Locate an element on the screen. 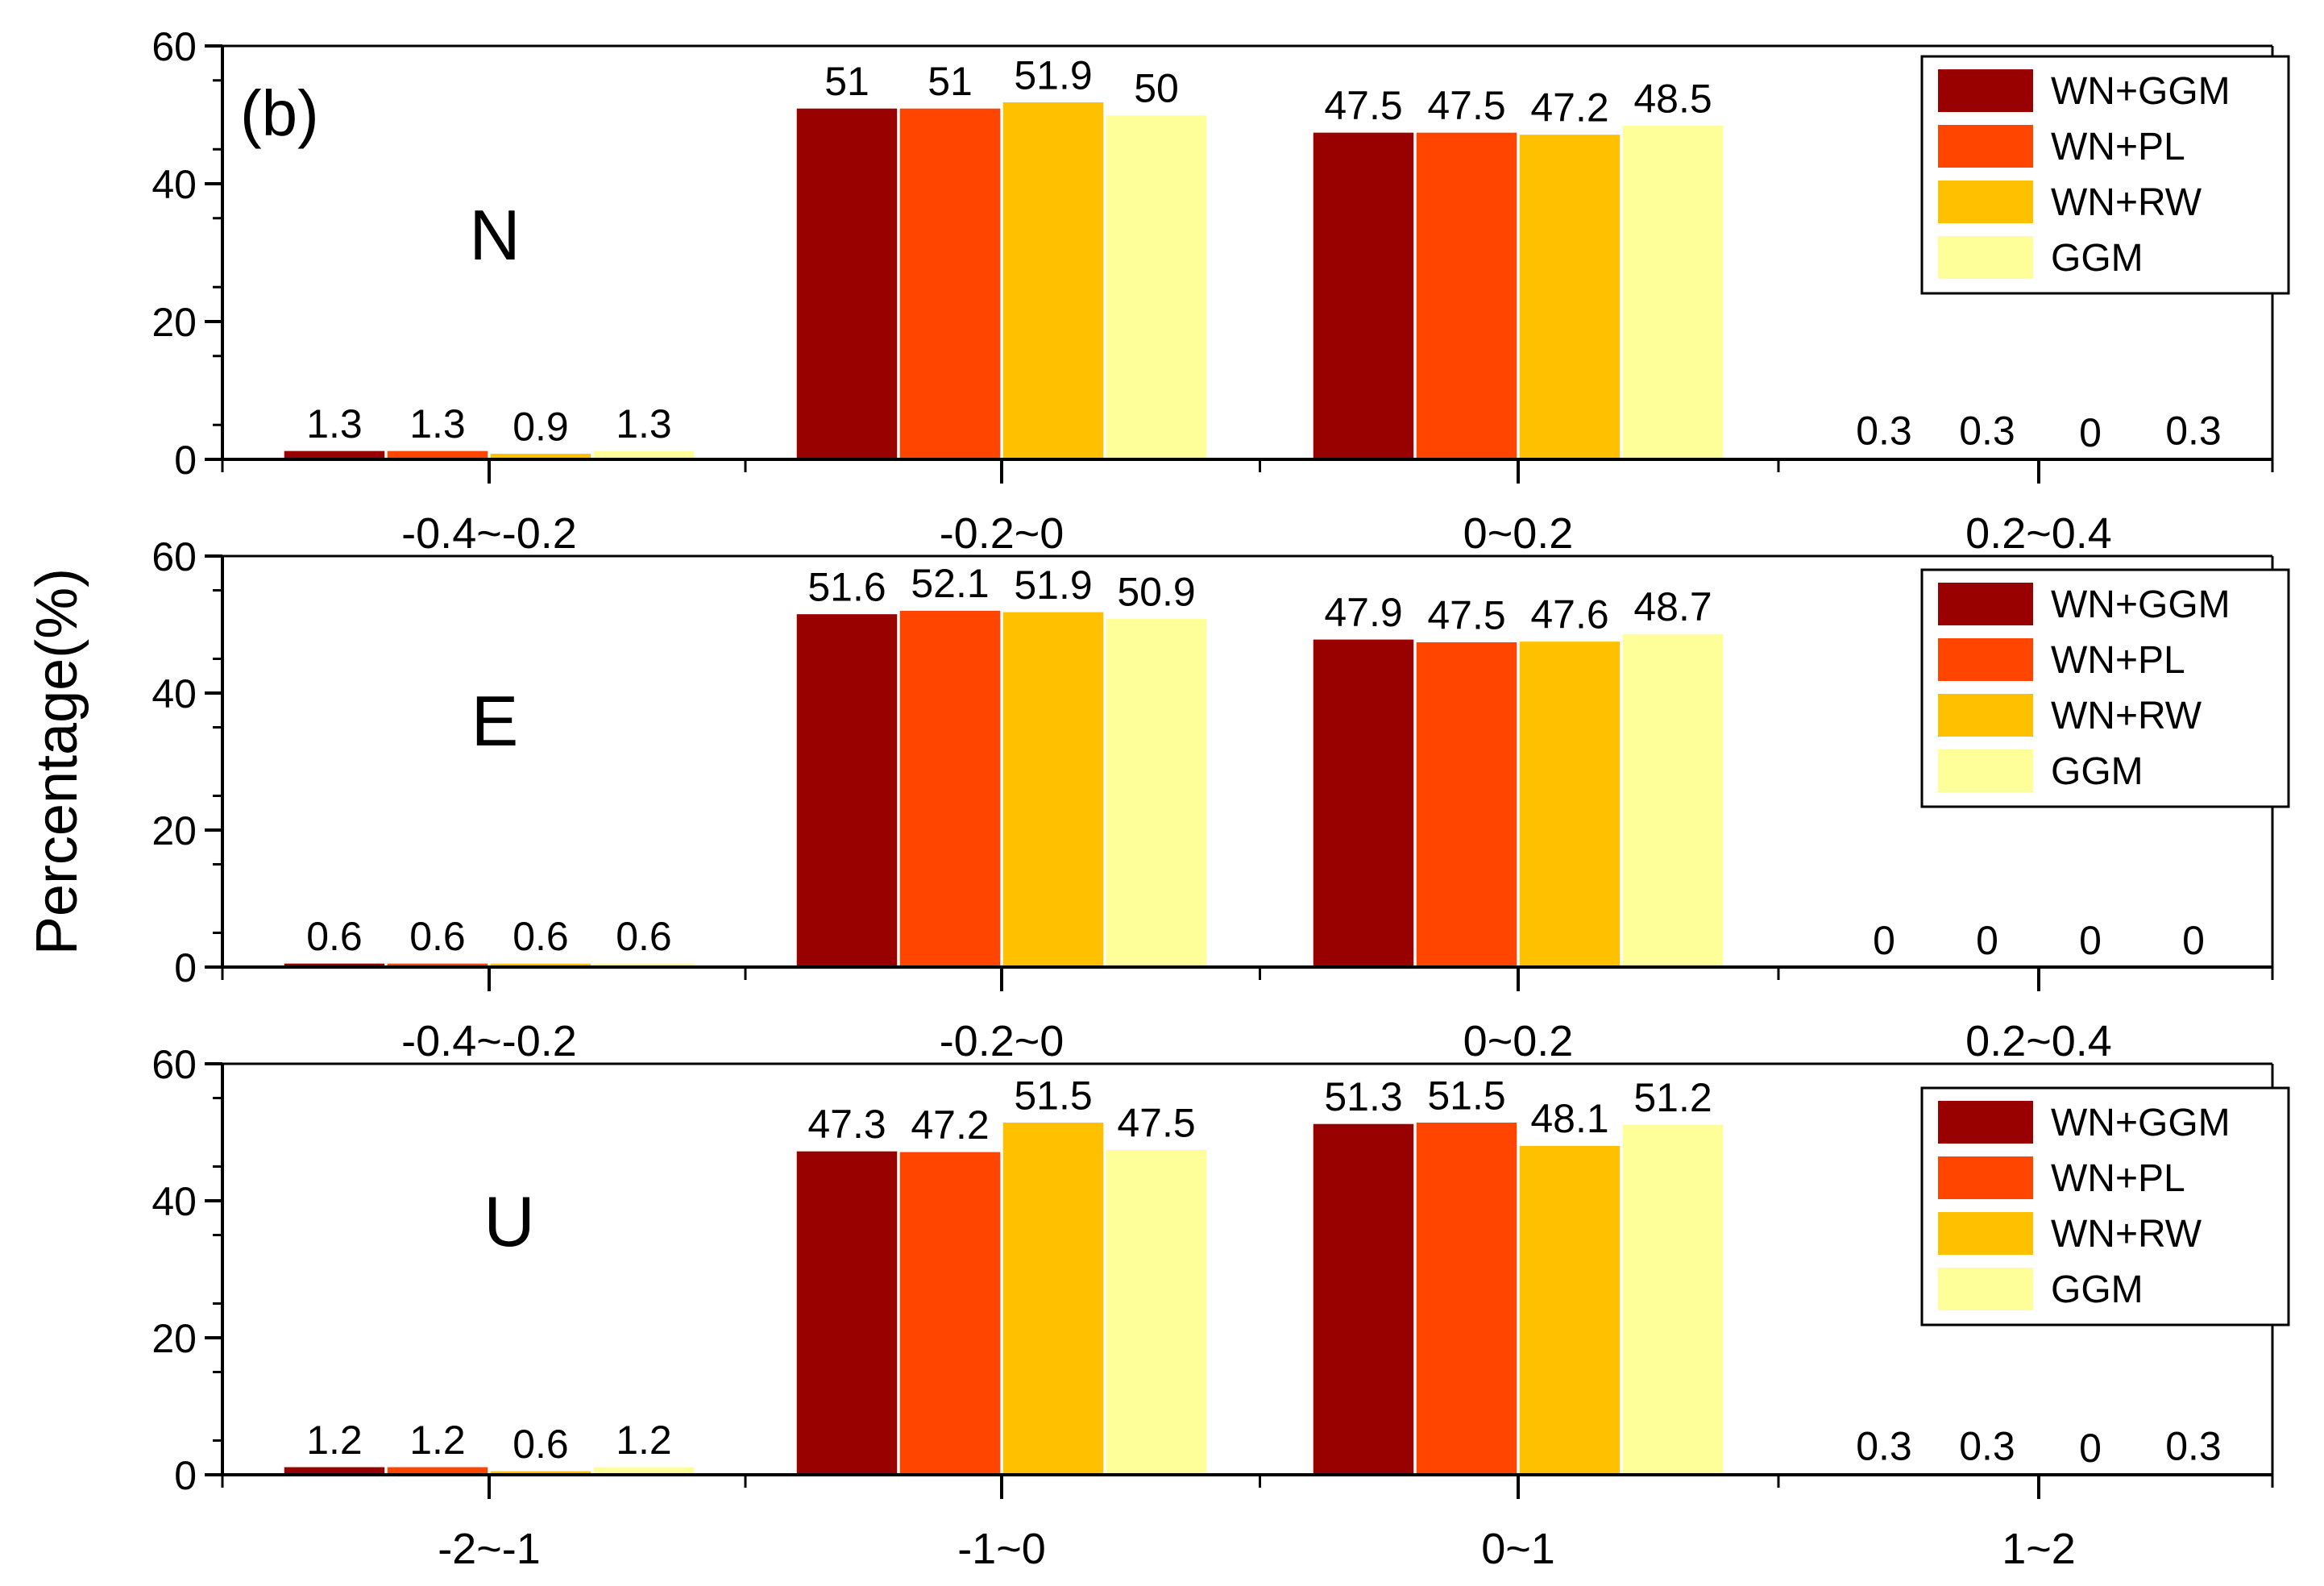 The width and height of the screenshot is (2324, 1586). bar-value-label: 51.3 is located at coordinates (1363, 1096).